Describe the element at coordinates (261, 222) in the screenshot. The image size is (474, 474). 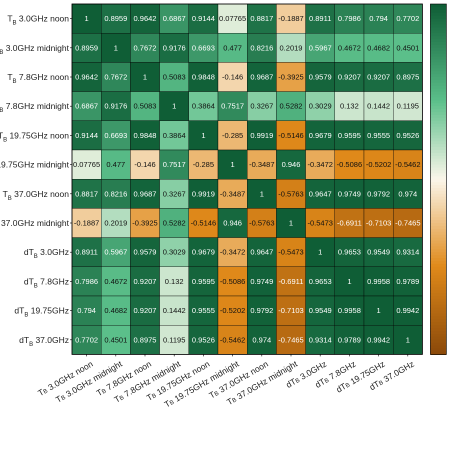
I see `cell-value-label: -0.5763` at that location.